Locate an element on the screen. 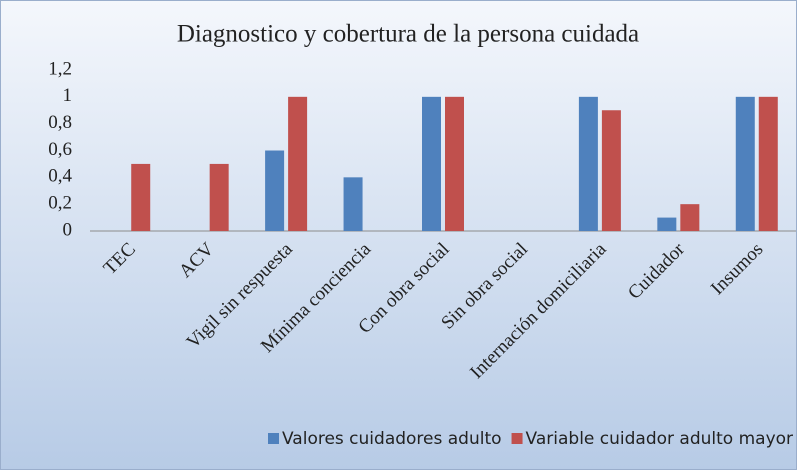 This screenshot has height=470, width=797. legend-label: Variable cuidador adulto mayor is located at coordinates (659, 439).